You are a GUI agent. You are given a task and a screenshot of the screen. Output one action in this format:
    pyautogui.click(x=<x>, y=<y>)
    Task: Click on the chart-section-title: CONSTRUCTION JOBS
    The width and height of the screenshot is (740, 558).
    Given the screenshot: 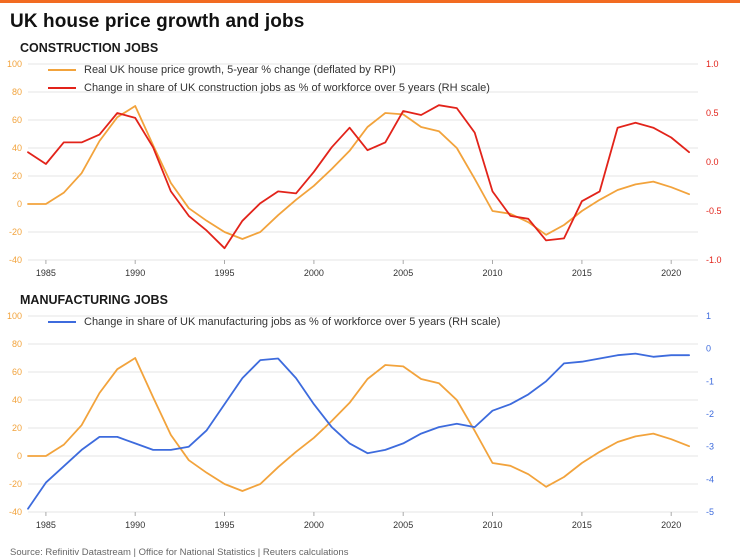 What is the action you would take?
    pyautogui.click(x=89, y=48)
    